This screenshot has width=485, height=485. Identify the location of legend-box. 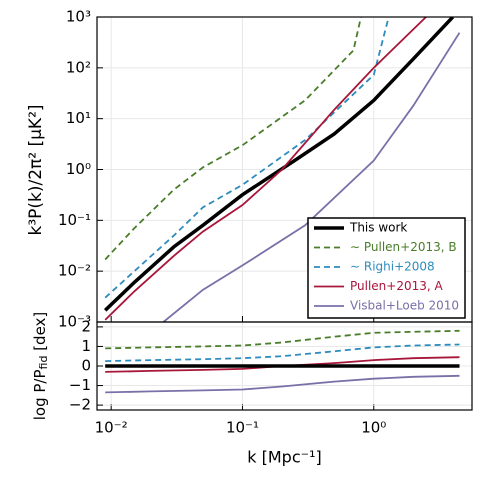
(386, 268).